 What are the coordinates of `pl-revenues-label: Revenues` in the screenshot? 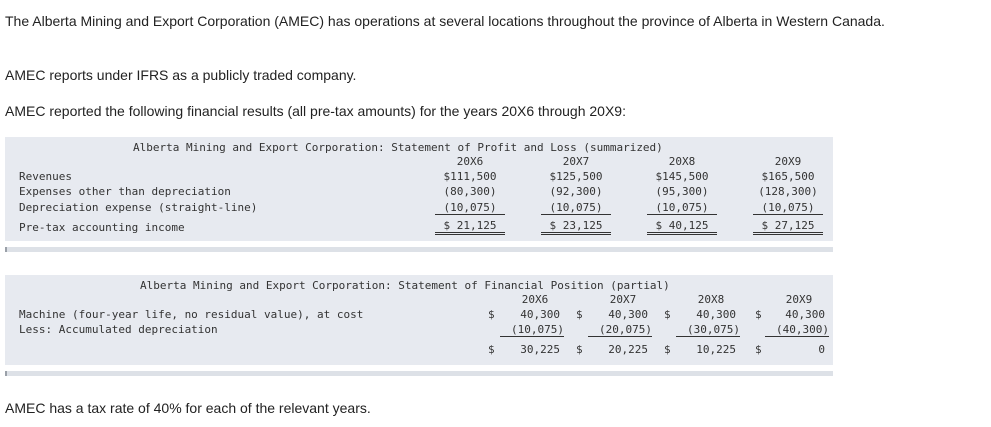 It's located at (45, 176).